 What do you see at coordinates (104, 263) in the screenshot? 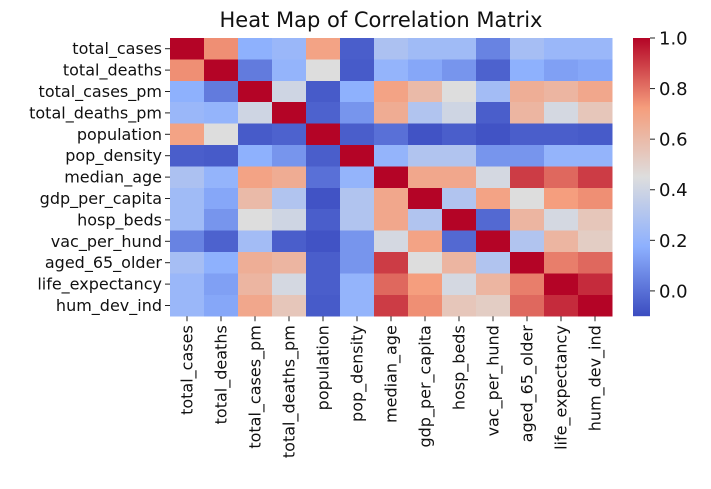
I see `row-tick-label: aged_65_older` at bounding box center [104, 263].